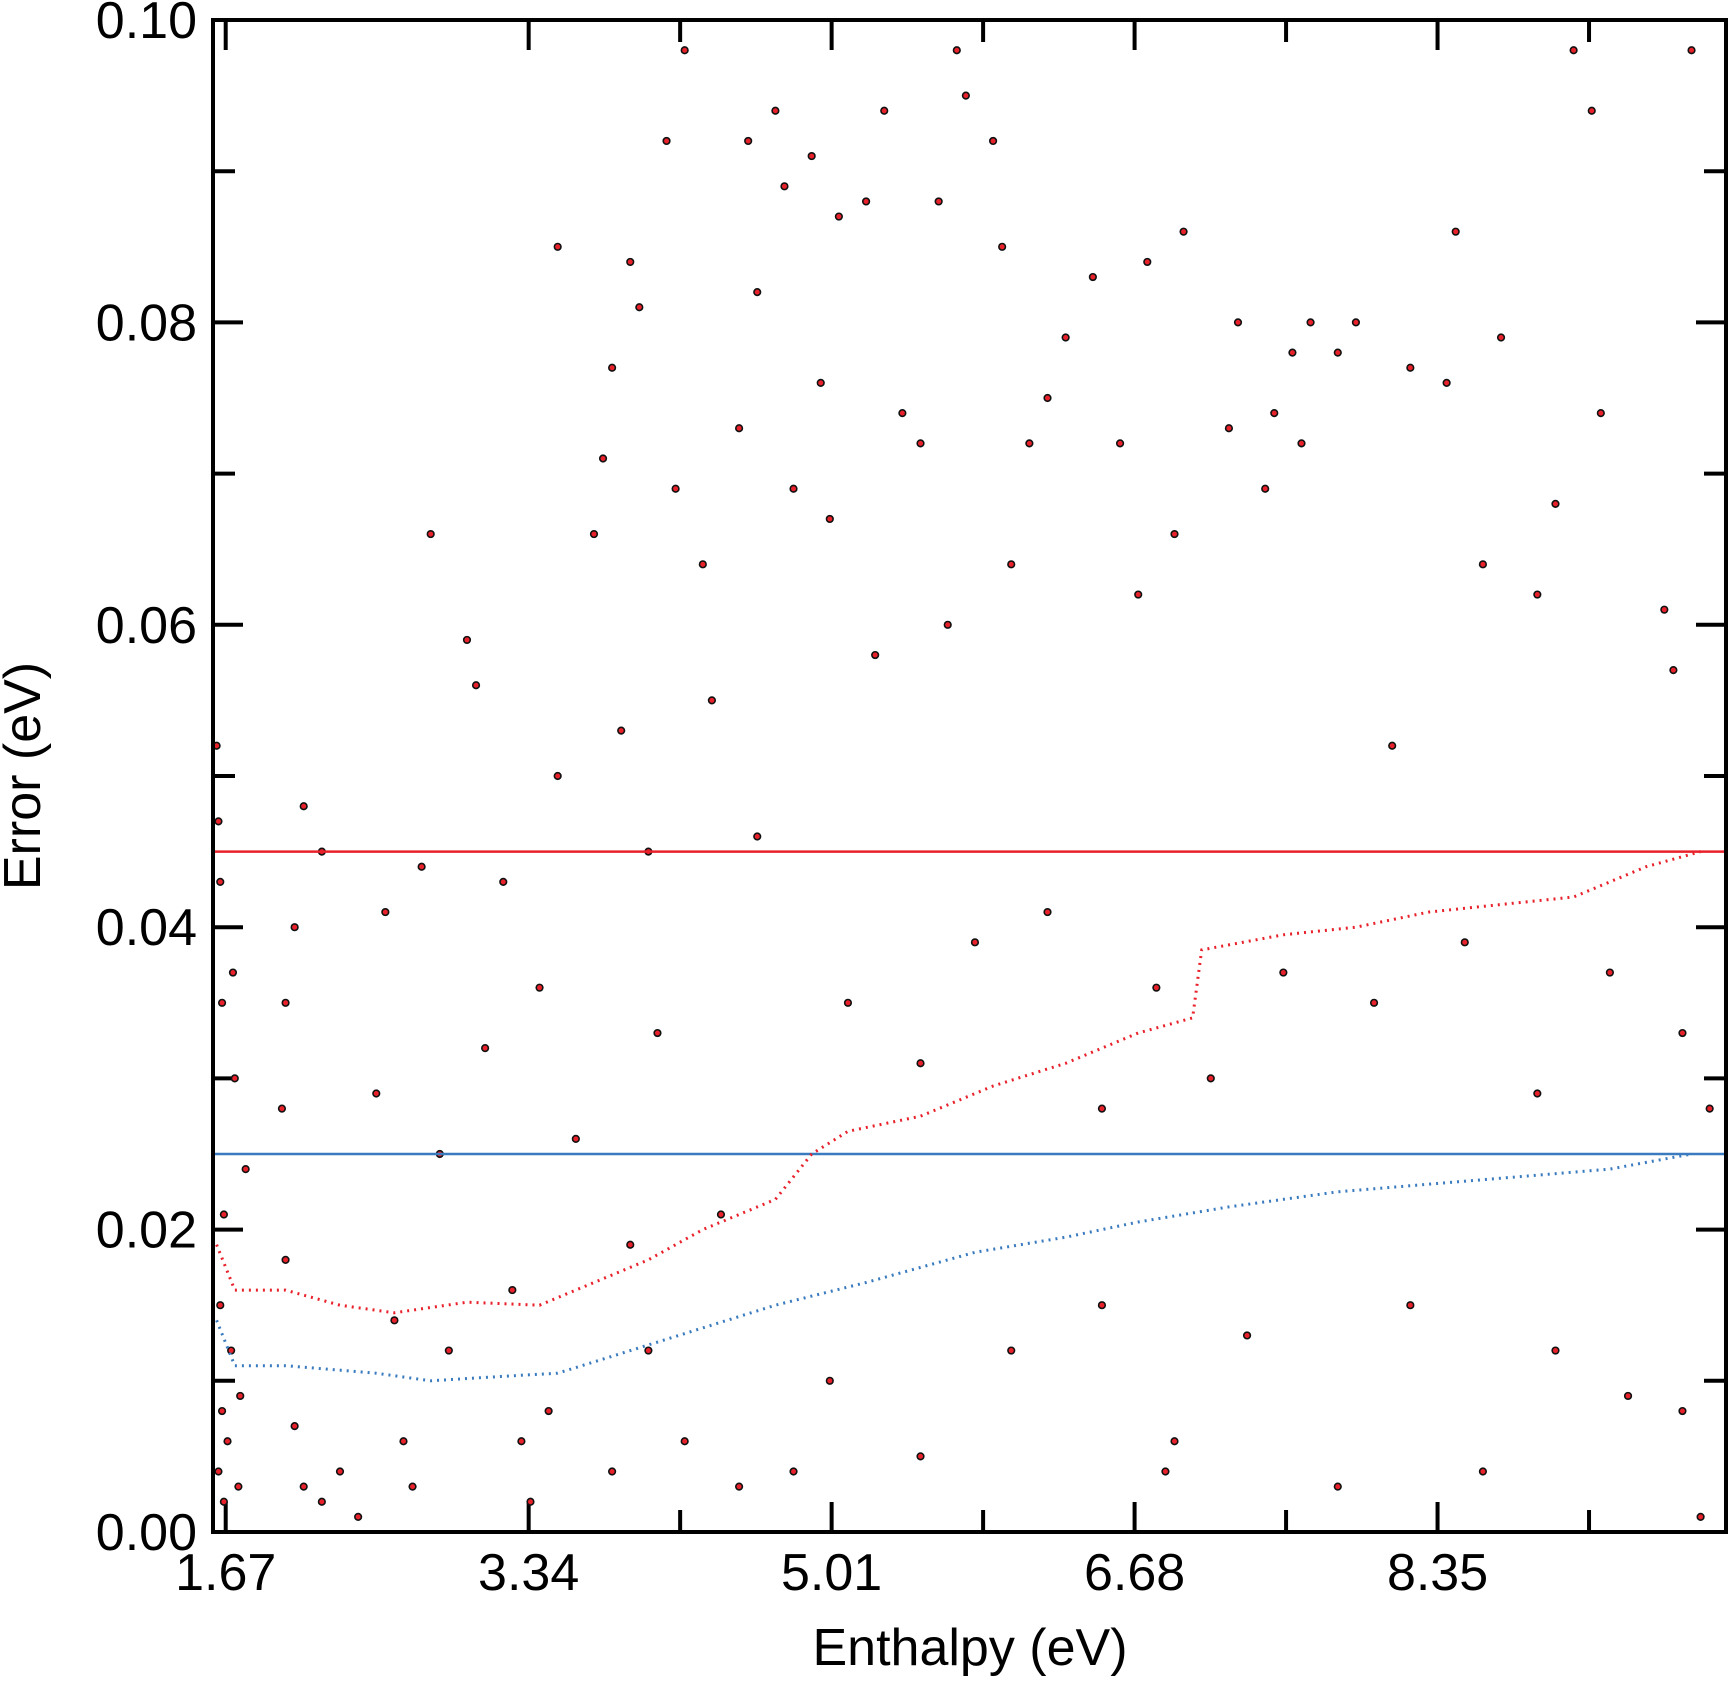 The height and width of the screenshot is (1684, 1730). Describe the element at coordinates (225, 1573) in the screenshot. I see `x-tick-label: 1.67` at that location.